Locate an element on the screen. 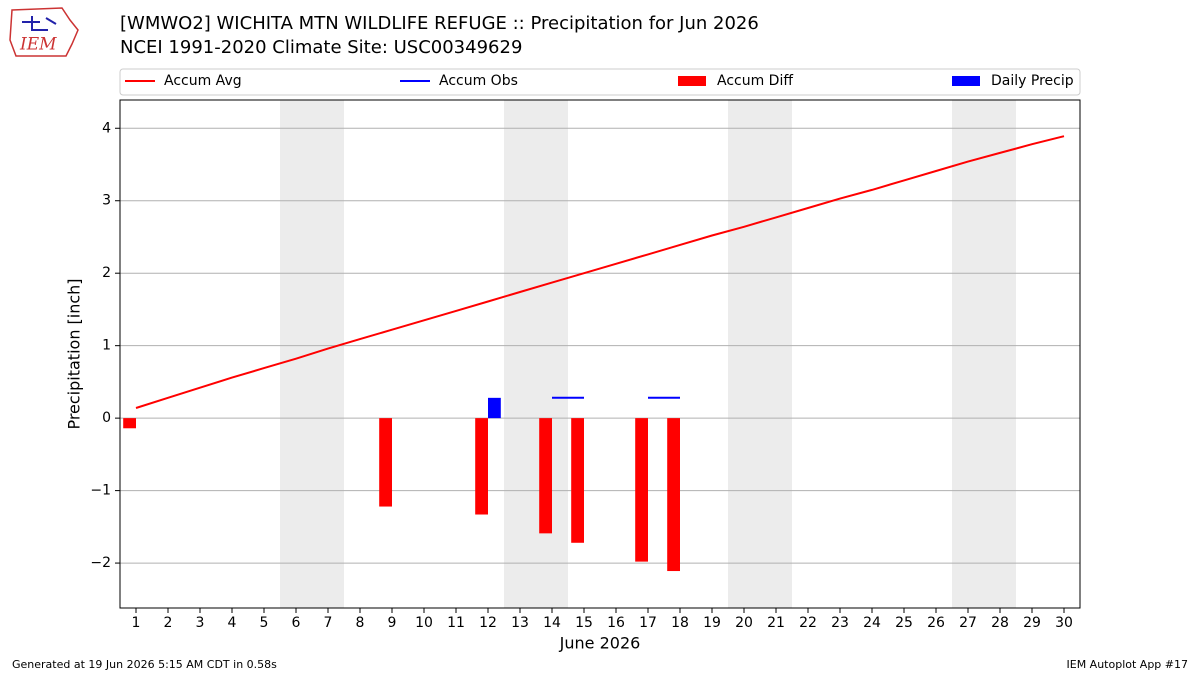 The width and height of the screenshot is (1200, 675). x-tick-label: 1 is located at coordinates (136, 623).